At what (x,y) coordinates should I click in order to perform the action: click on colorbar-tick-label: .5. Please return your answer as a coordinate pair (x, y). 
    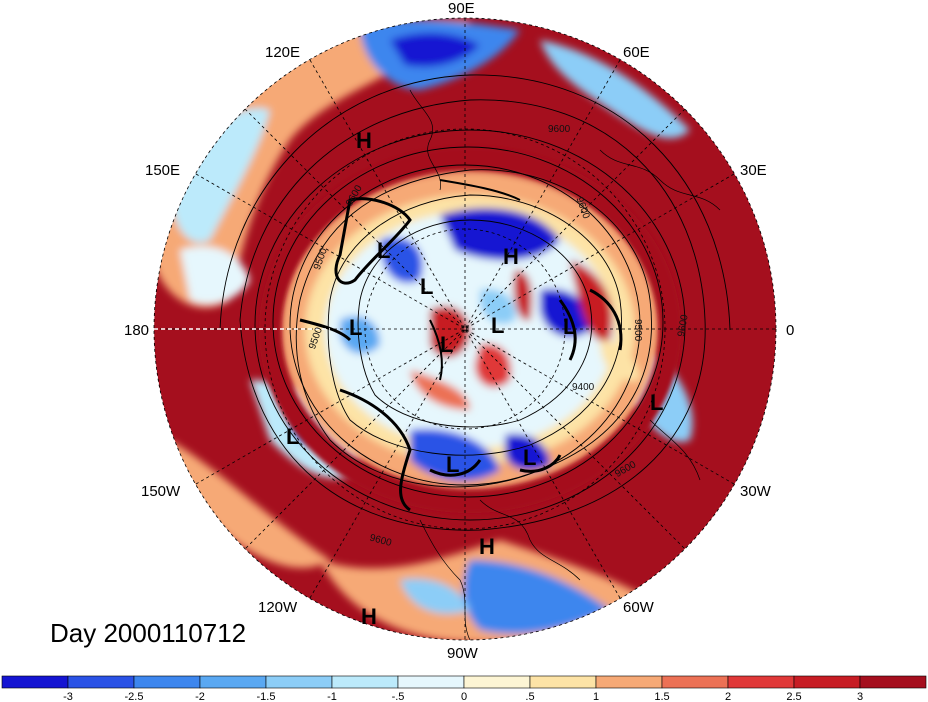
    Looking at the image, I should click on (529, 696).